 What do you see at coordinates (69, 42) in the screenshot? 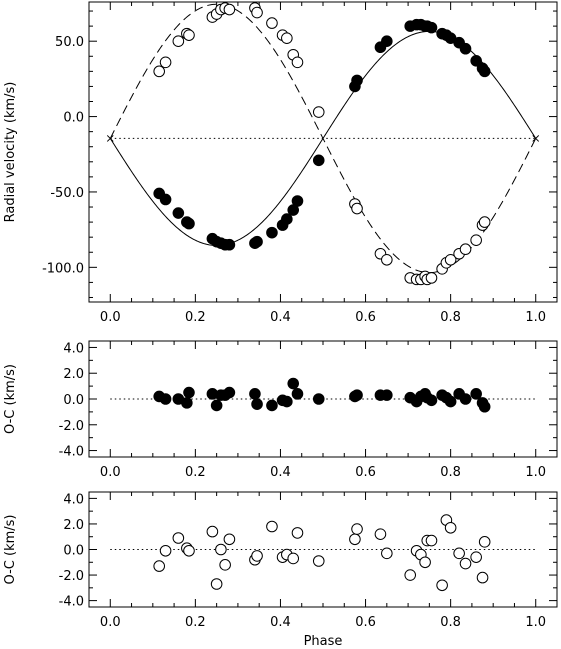
I see `y-tick-label: 50.0` at bounding box center [69, 42].